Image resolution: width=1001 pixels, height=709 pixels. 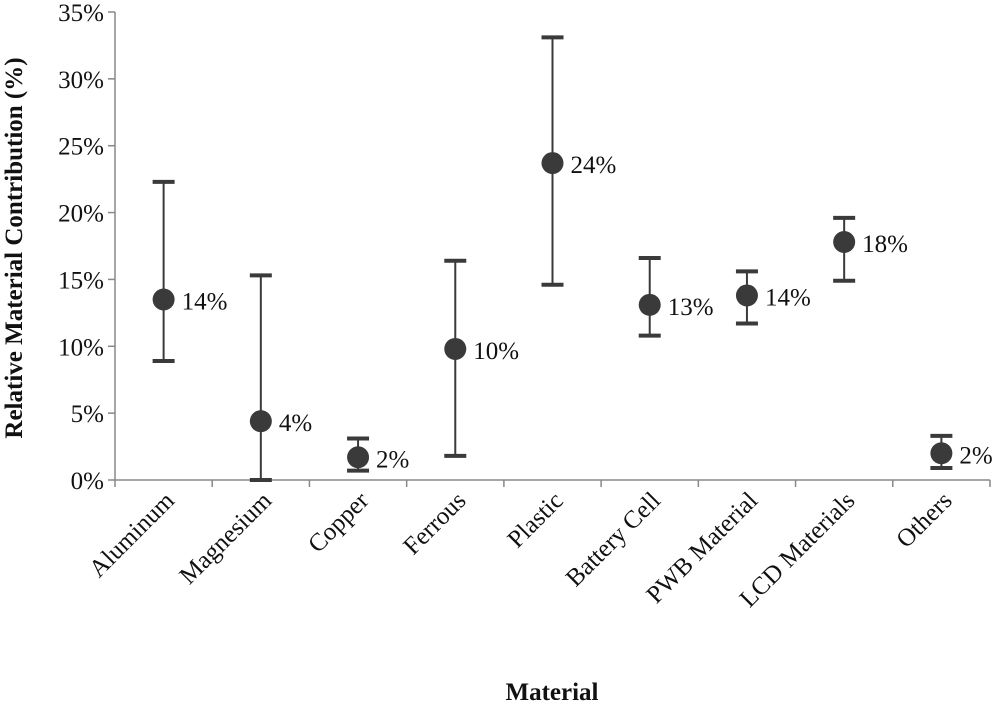 What do you see at coordinates (81, 147) in the screenshot?
I see `y-tick-label: 25%` at bounding box center [81, 147].